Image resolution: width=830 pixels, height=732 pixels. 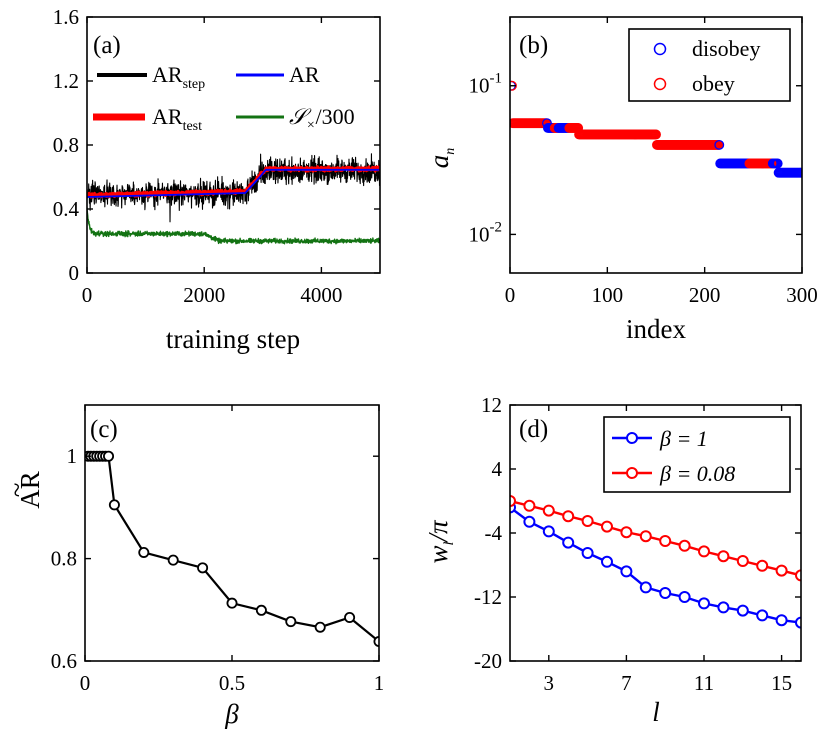 I want to click on x-tick-label: 15, so click(x=781, y=683).